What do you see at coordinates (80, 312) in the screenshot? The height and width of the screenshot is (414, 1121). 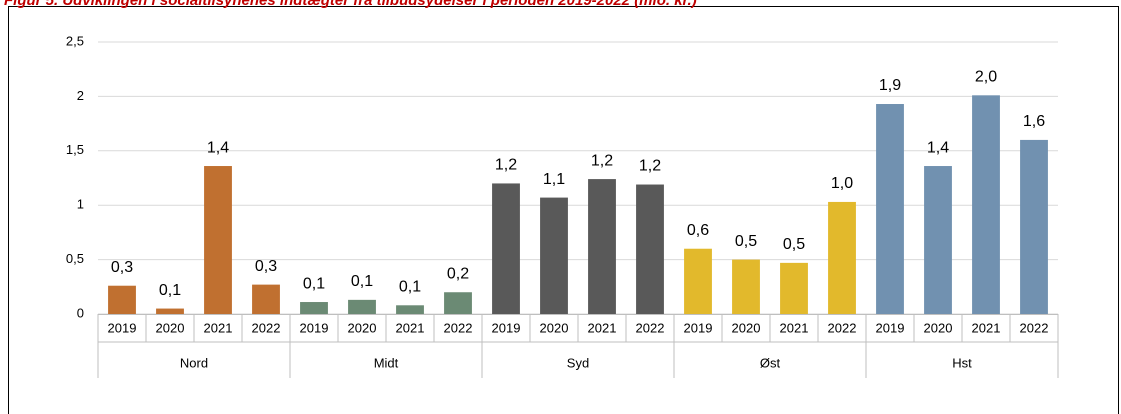 I see `y-tick-label: 0` at bounding box center [80, 312].